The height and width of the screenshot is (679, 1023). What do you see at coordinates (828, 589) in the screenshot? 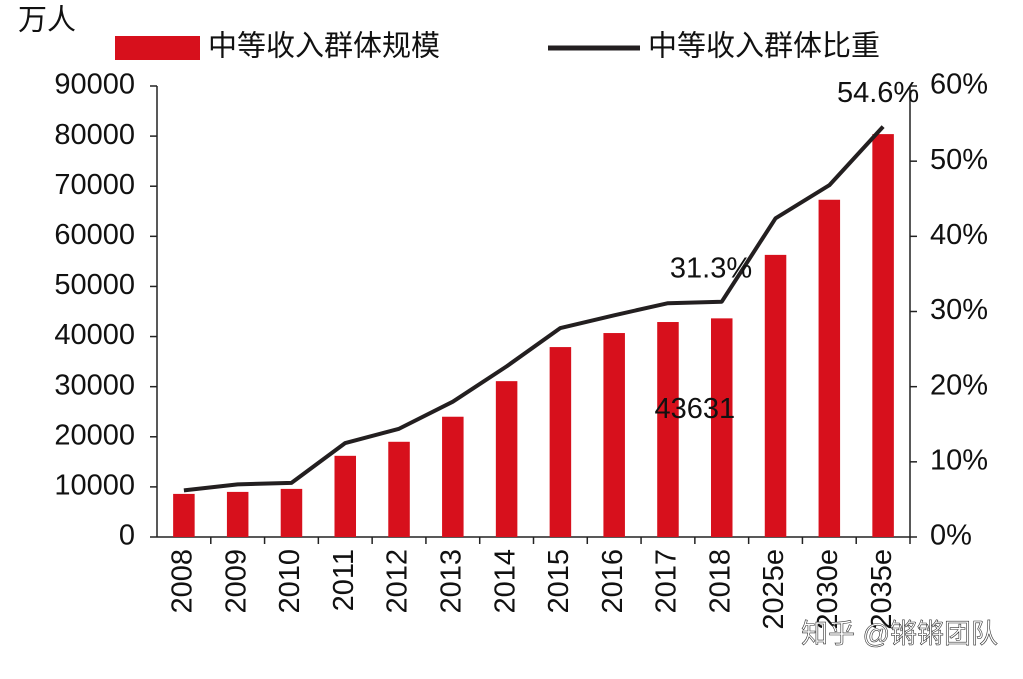
I see `x-tick-label: 2030e` at bounding box center [828, 589].